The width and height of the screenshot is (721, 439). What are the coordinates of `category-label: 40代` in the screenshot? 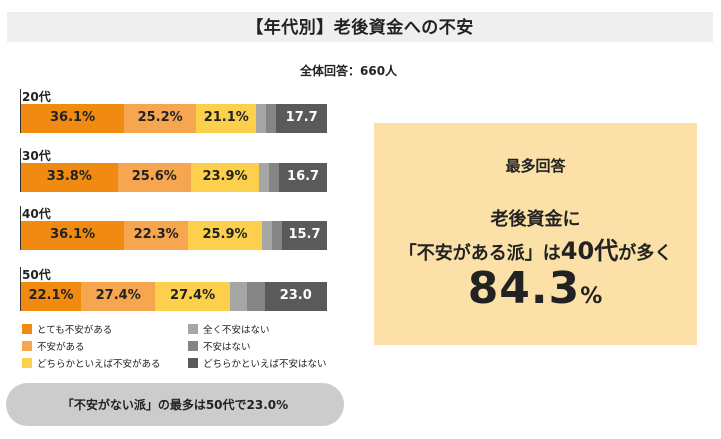 It's located at (36, 214).